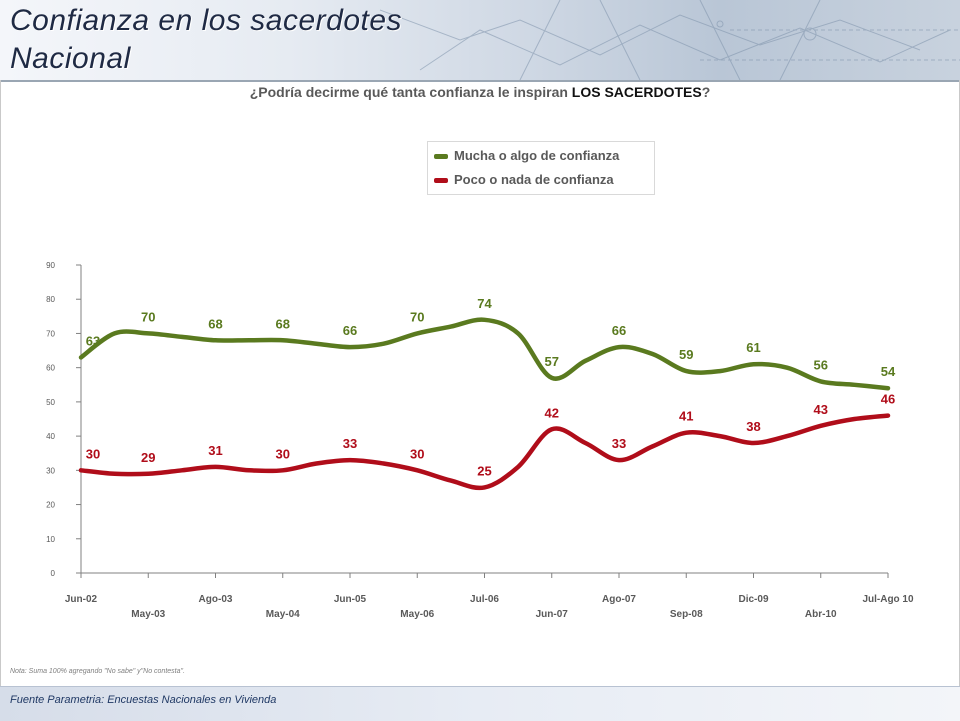  I want to click on data-label-mucha: 54, so click(888, 371).